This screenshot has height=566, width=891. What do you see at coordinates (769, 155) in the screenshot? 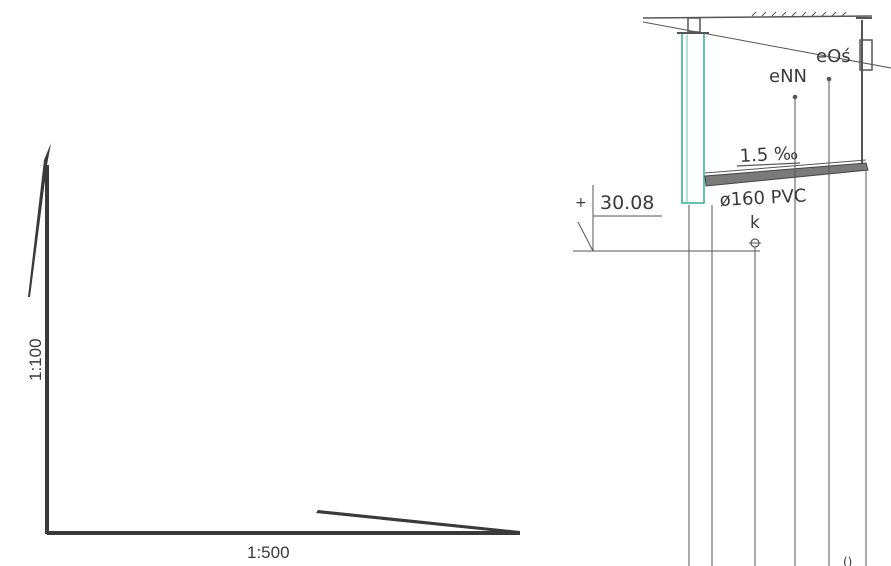
I see `slope-label: 1.5 ‰` at bounding box center [769, 155].